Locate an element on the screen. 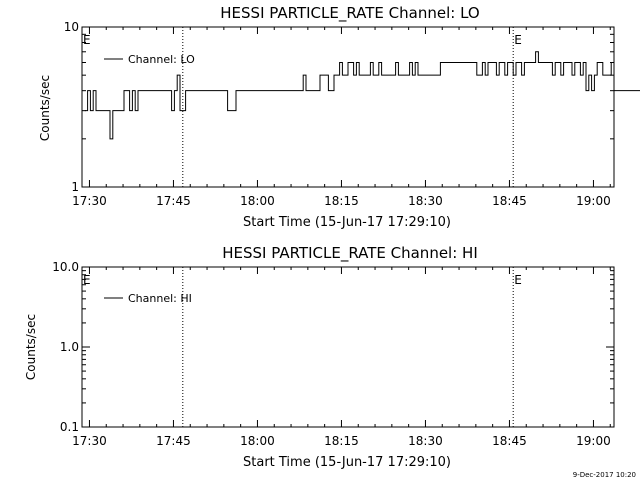 The height and width of the screenshot is (484, 640). y-tick-label: 10.0 is located at coordinates (65, 267).